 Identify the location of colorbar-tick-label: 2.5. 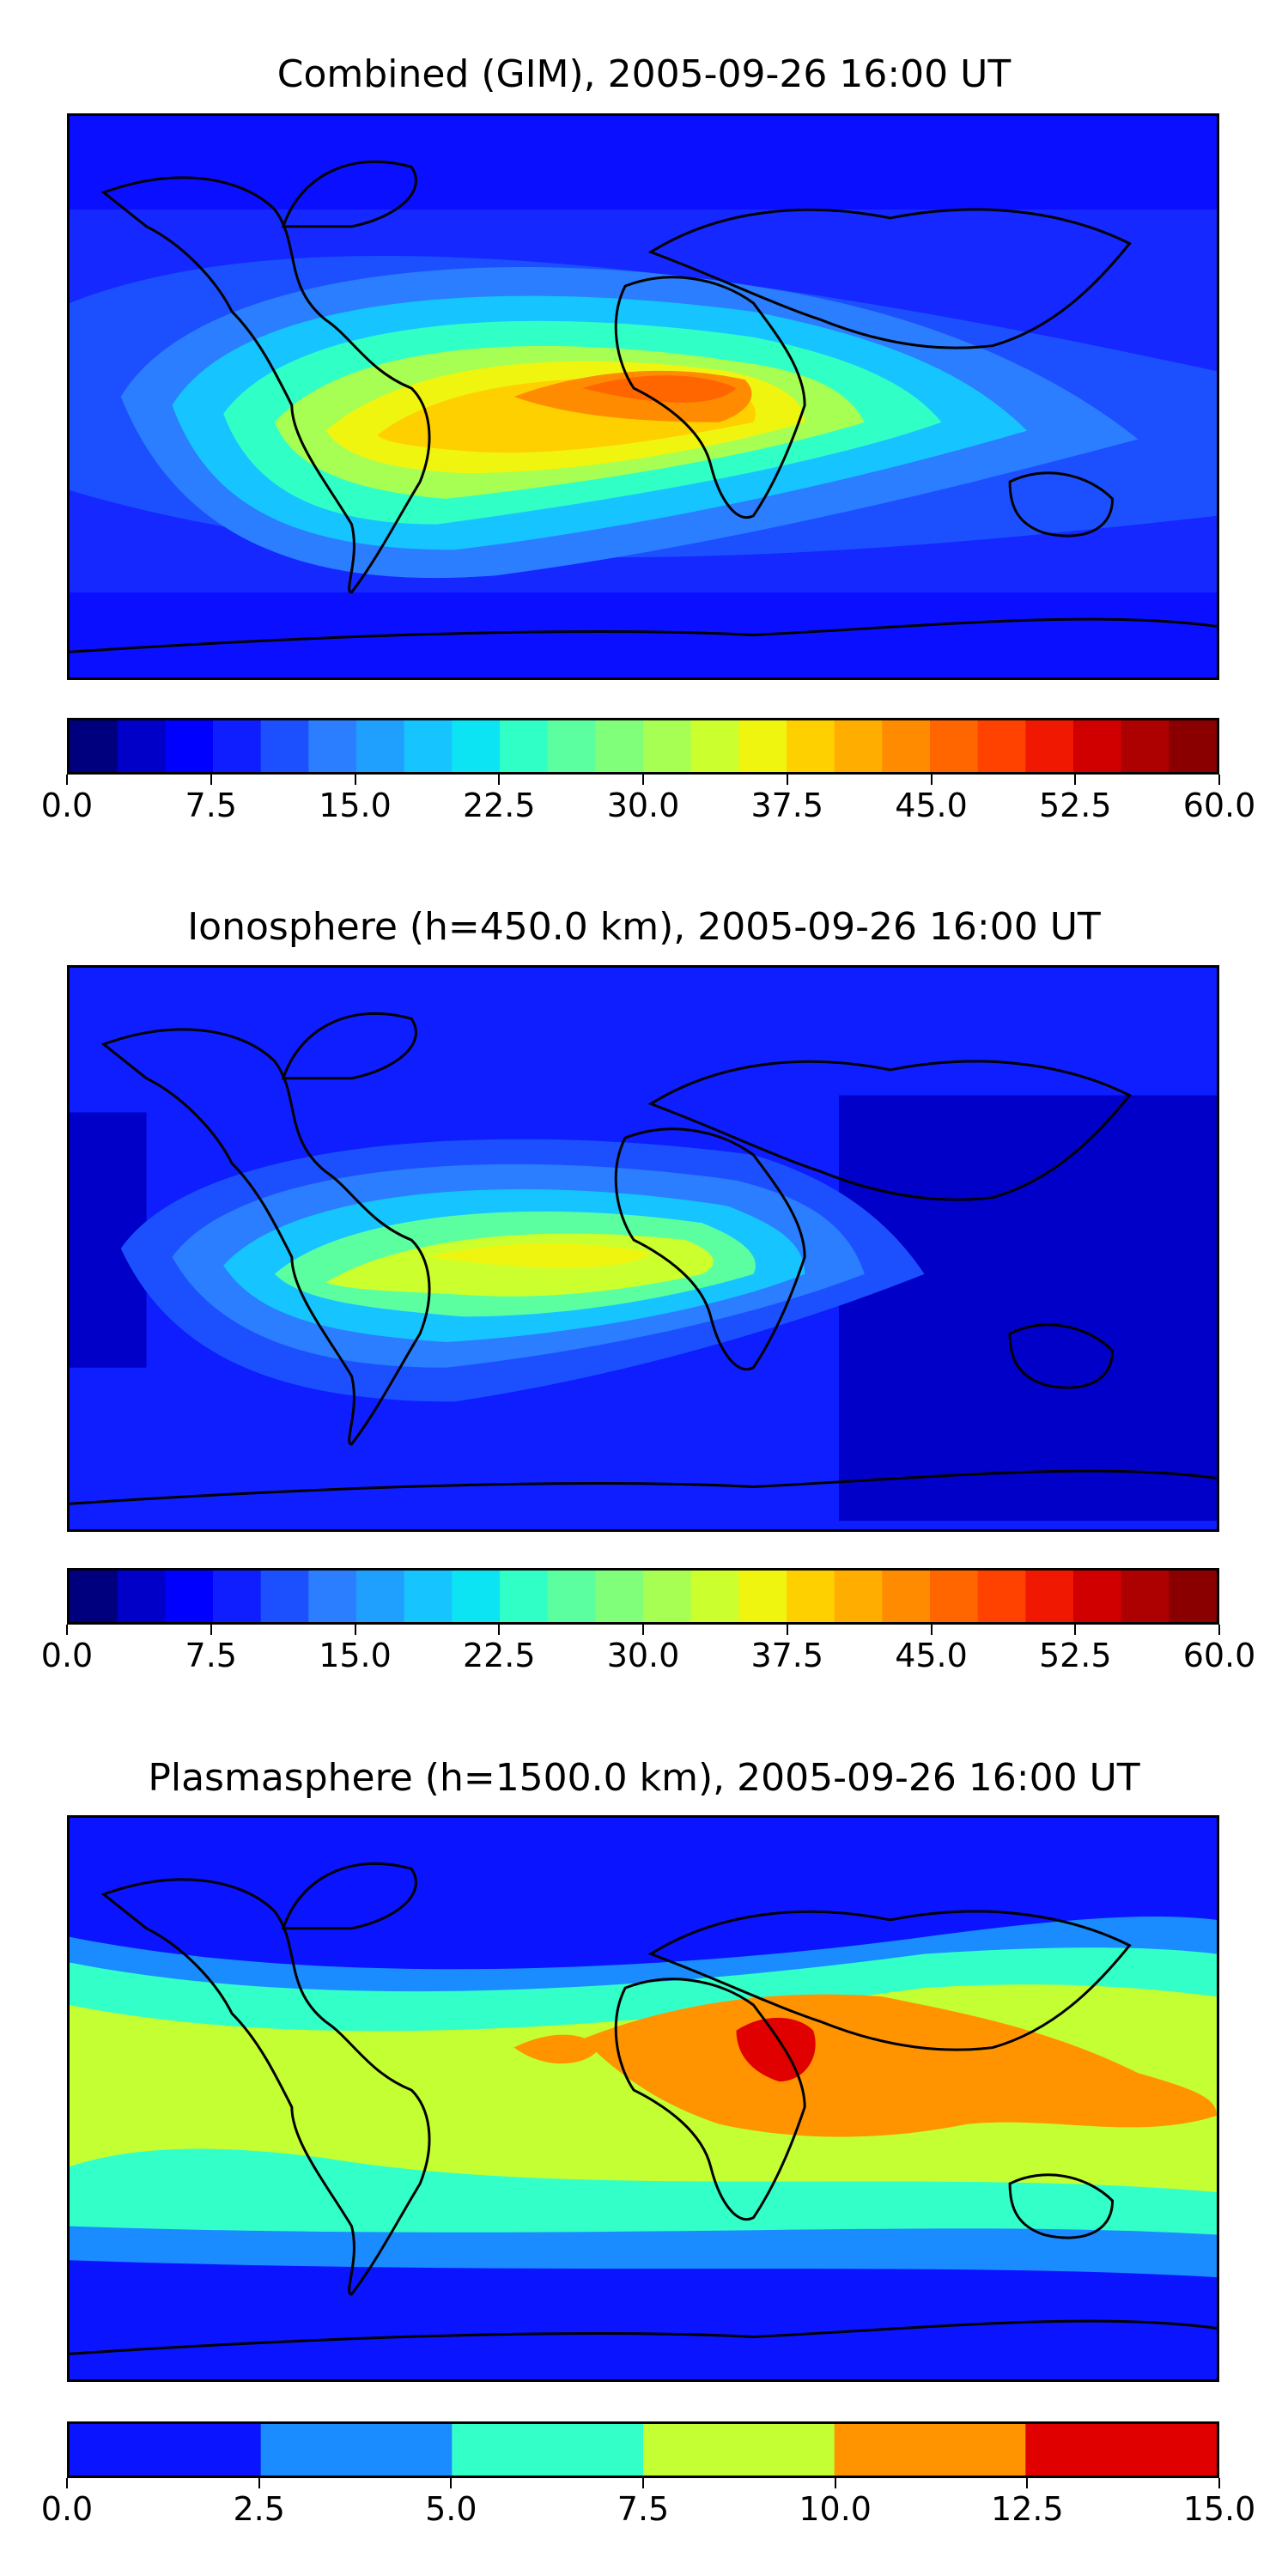
(259, 2509).